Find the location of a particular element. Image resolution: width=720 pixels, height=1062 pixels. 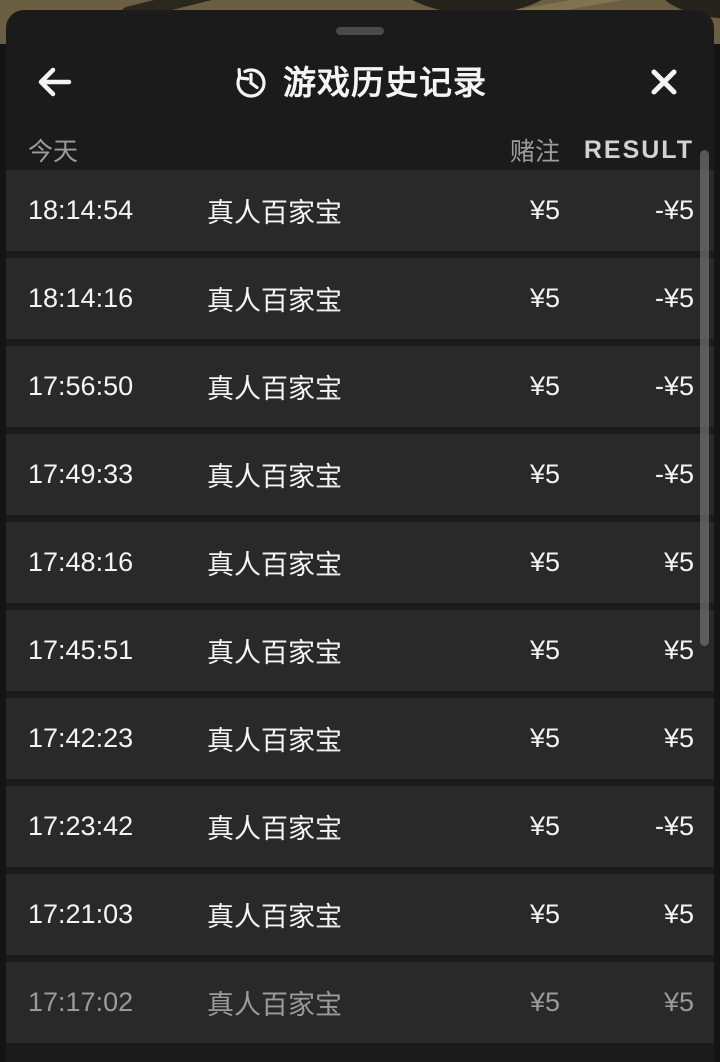

scrollbar-thumb is located at coordinates (704, 398).